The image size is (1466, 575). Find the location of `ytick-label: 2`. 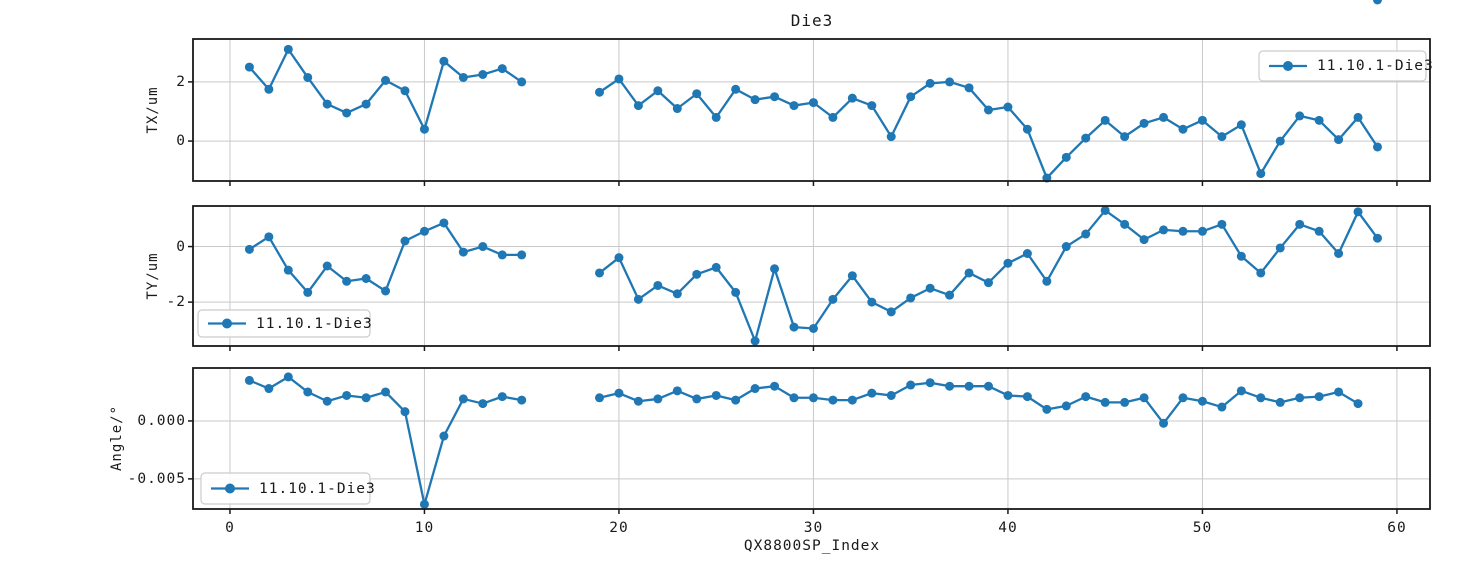

ytick-label: 2 is located at coordinates (181, 82).